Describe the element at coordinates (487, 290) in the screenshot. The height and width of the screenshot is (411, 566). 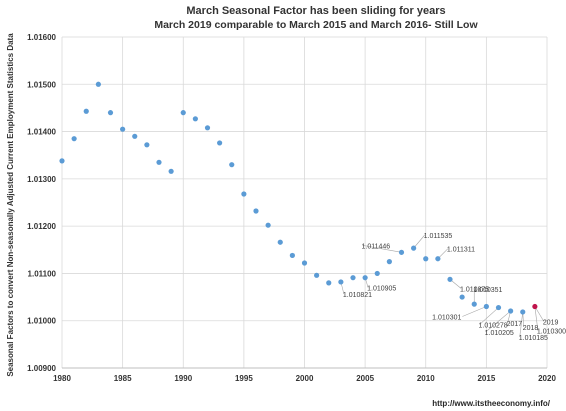
I see `annotation-label: 1.010351` at that location.